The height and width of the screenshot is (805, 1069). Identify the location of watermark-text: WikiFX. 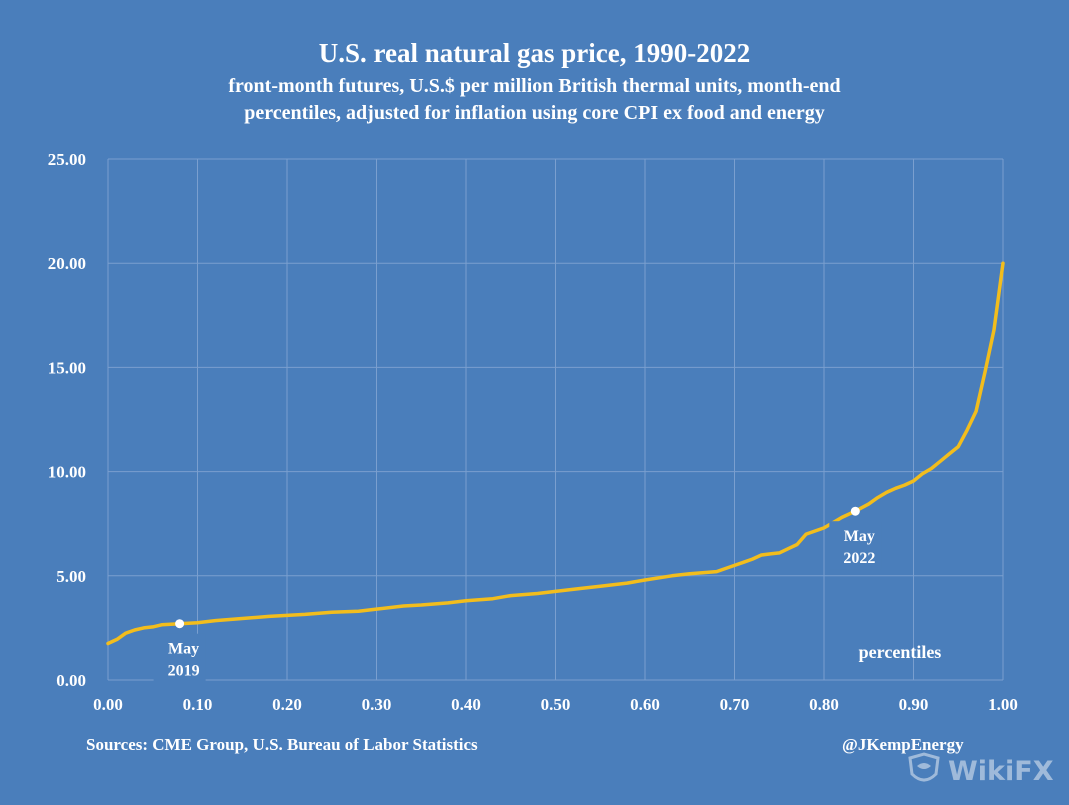
(1001, 771).